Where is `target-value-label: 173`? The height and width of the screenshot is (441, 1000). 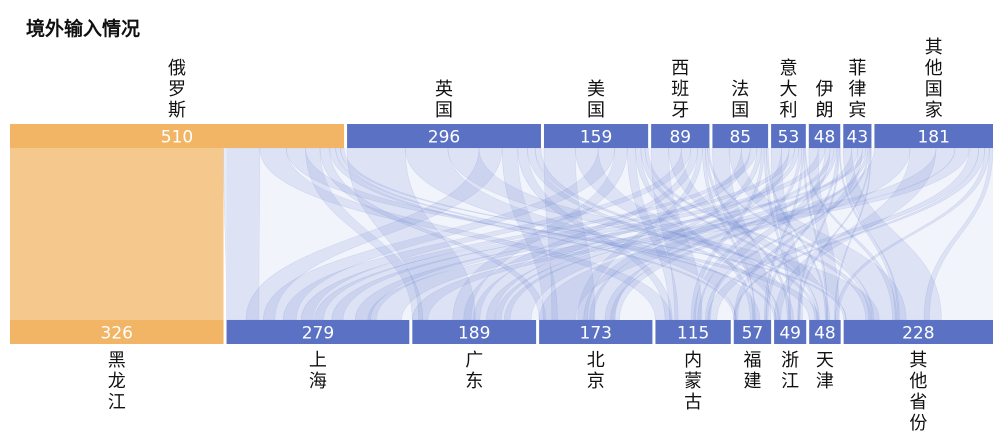 target-value-label: 173 is located at coordinates (596, 334).